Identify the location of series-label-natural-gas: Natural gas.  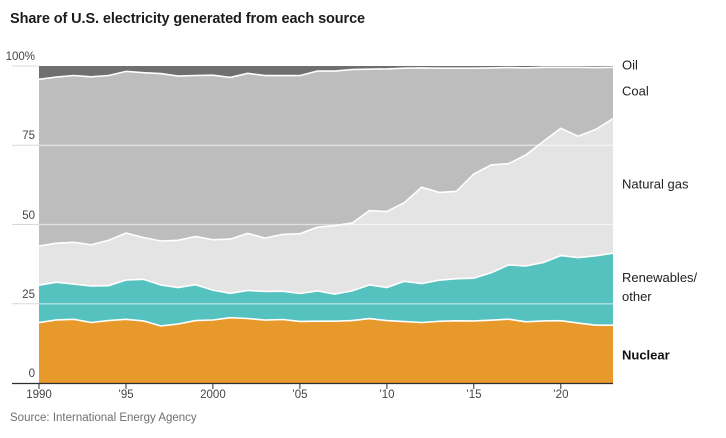
(655, 184).